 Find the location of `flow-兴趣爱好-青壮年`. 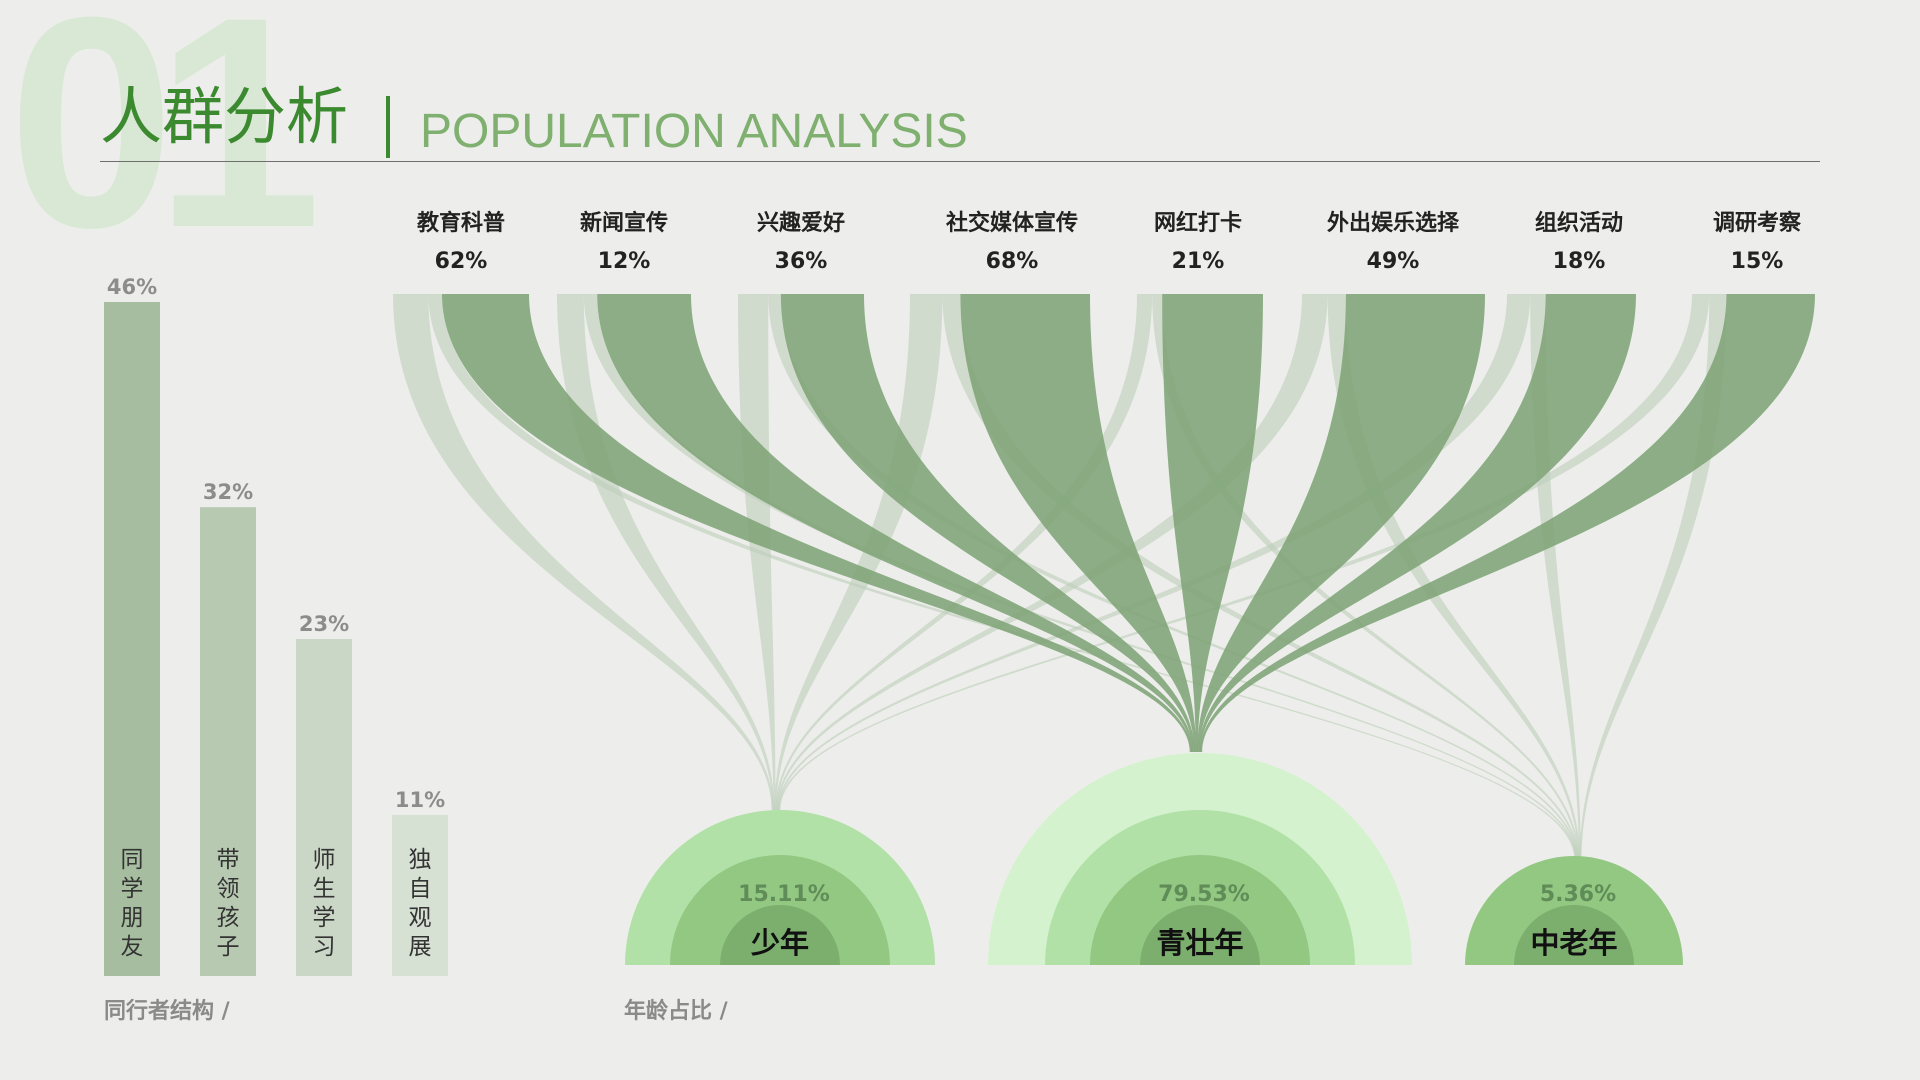

flow-兴趣爱好-青壮年 is located at coordinates (987, 523).